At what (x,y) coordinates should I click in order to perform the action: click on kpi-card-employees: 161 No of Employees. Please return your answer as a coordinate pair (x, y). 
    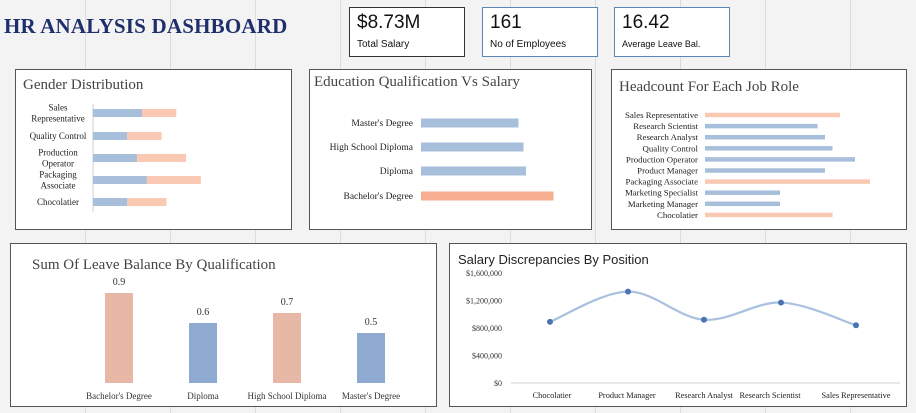
    Looking at the image, I should click on (540, 32).